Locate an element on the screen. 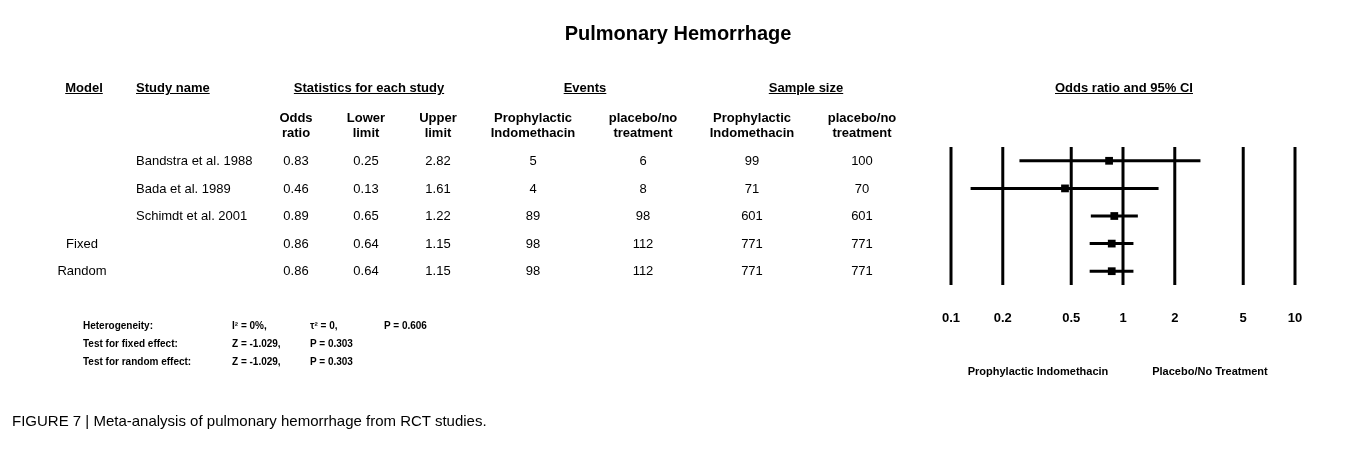  text: 1.61 is located at coordinates (438, 188).